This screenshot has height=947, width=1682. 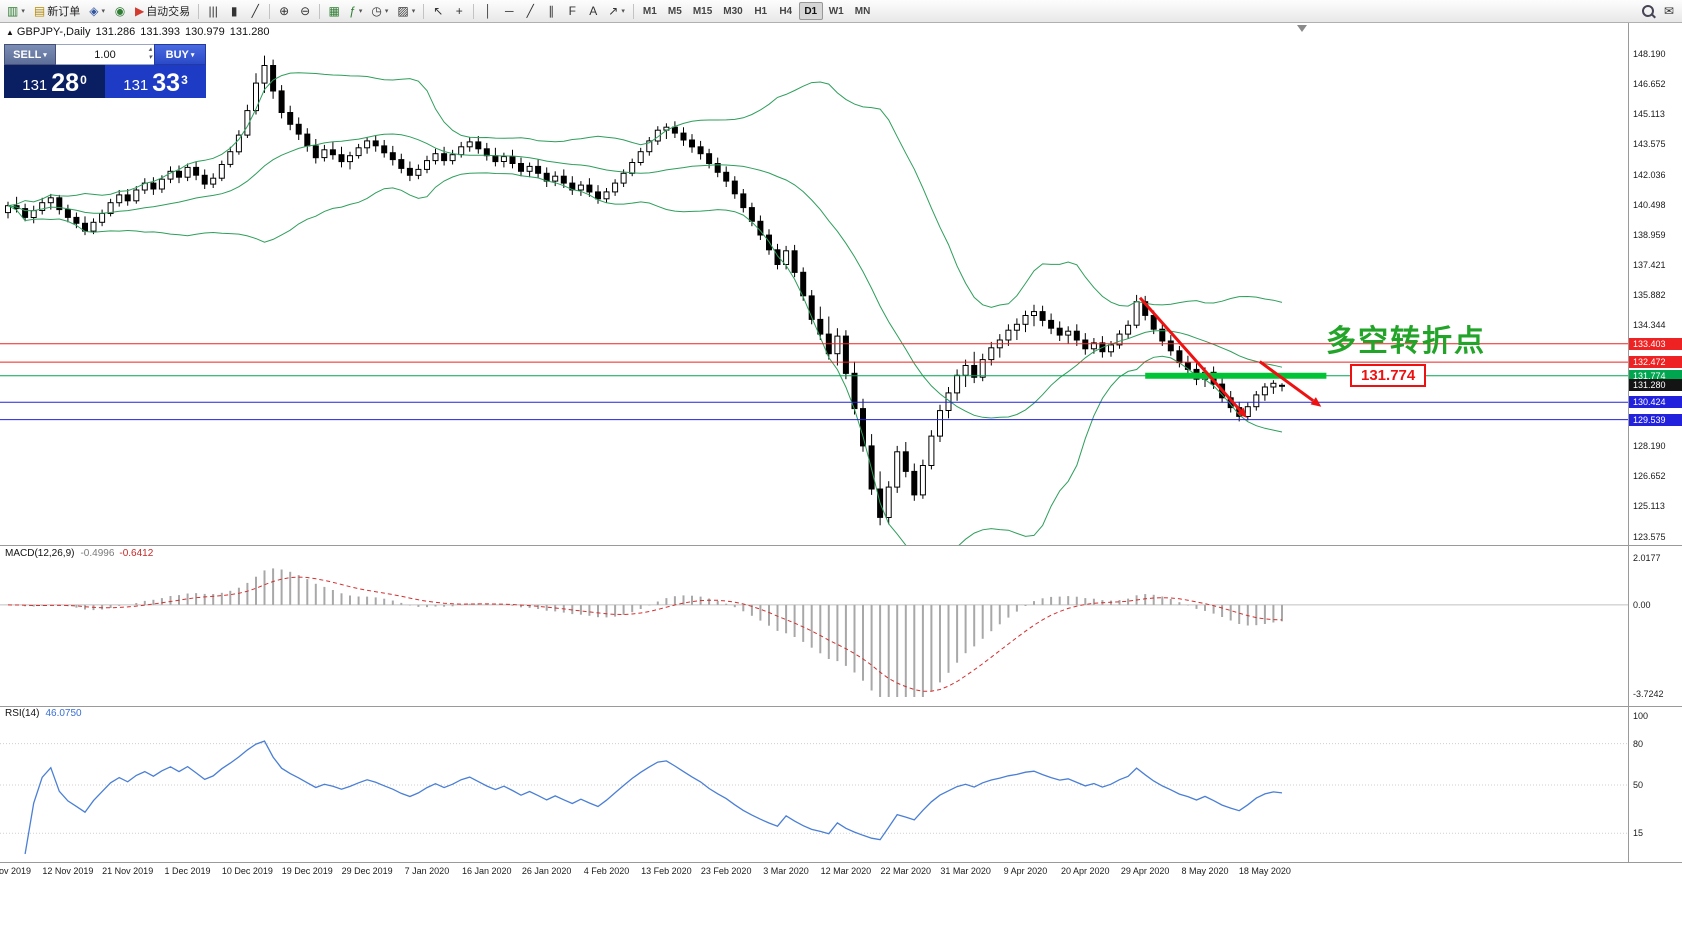 I want to click on line-chart-mode-icon: ╱, so click(x=255, y=11).